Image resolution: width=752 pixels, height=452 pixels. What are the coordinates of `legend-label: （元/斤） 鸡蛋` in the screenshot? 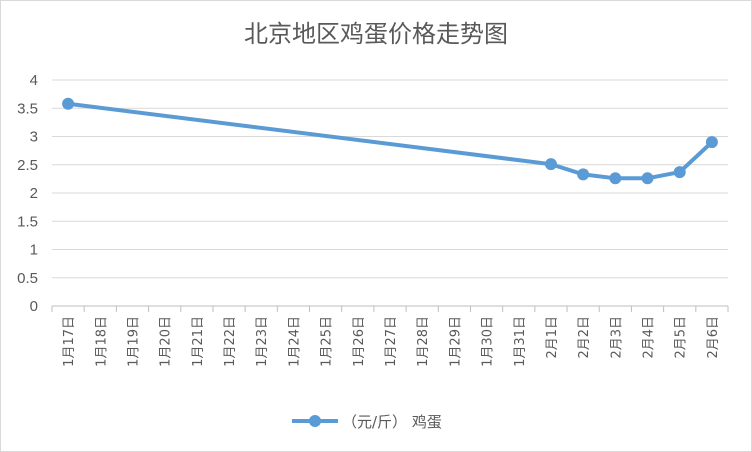 It's located at (392, 421).